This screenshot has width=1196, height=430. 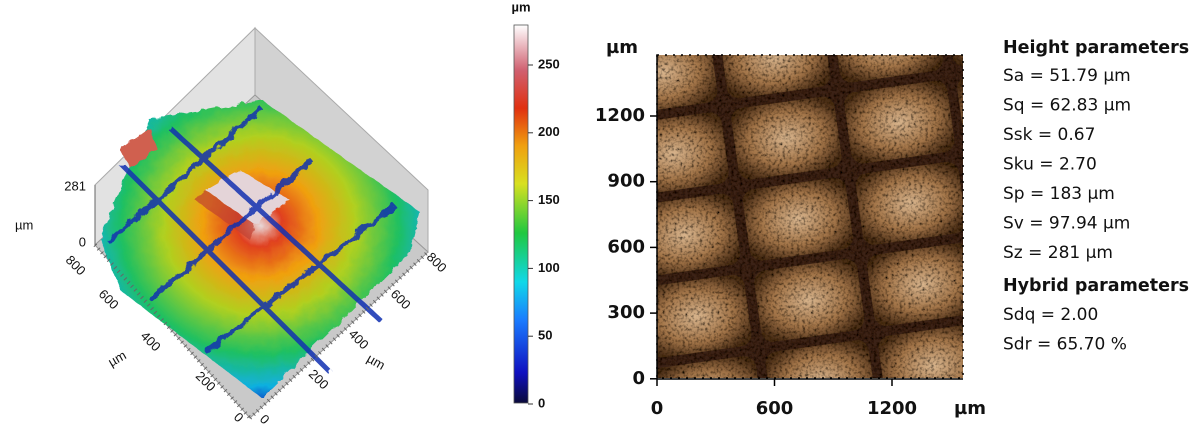 What do you see at coordinates (359, 339) in the screenshot?
I see `right-axis-label: 400` at bounding box center [359, 339].